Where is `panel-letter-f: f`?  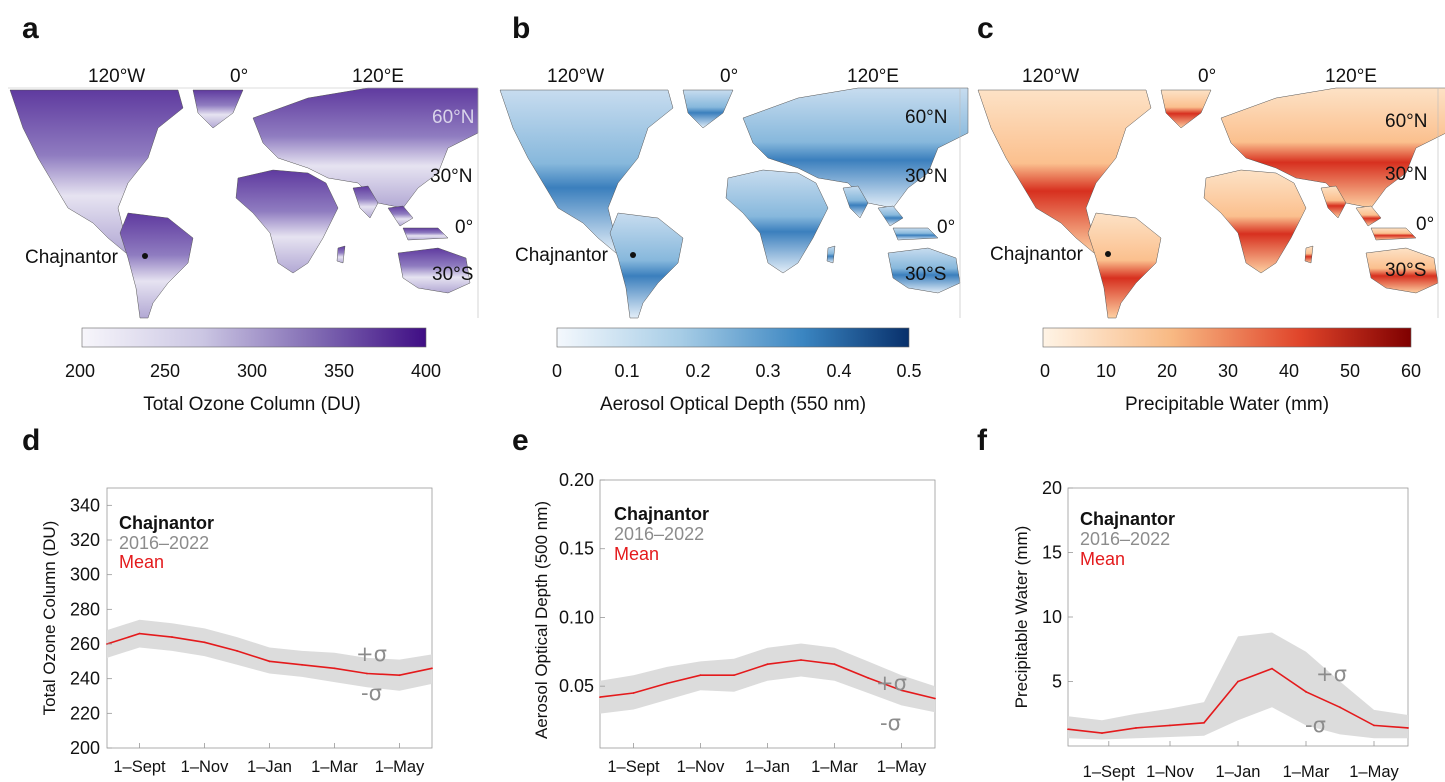 panel-letter-f: f is located at coordinates (982, 440).